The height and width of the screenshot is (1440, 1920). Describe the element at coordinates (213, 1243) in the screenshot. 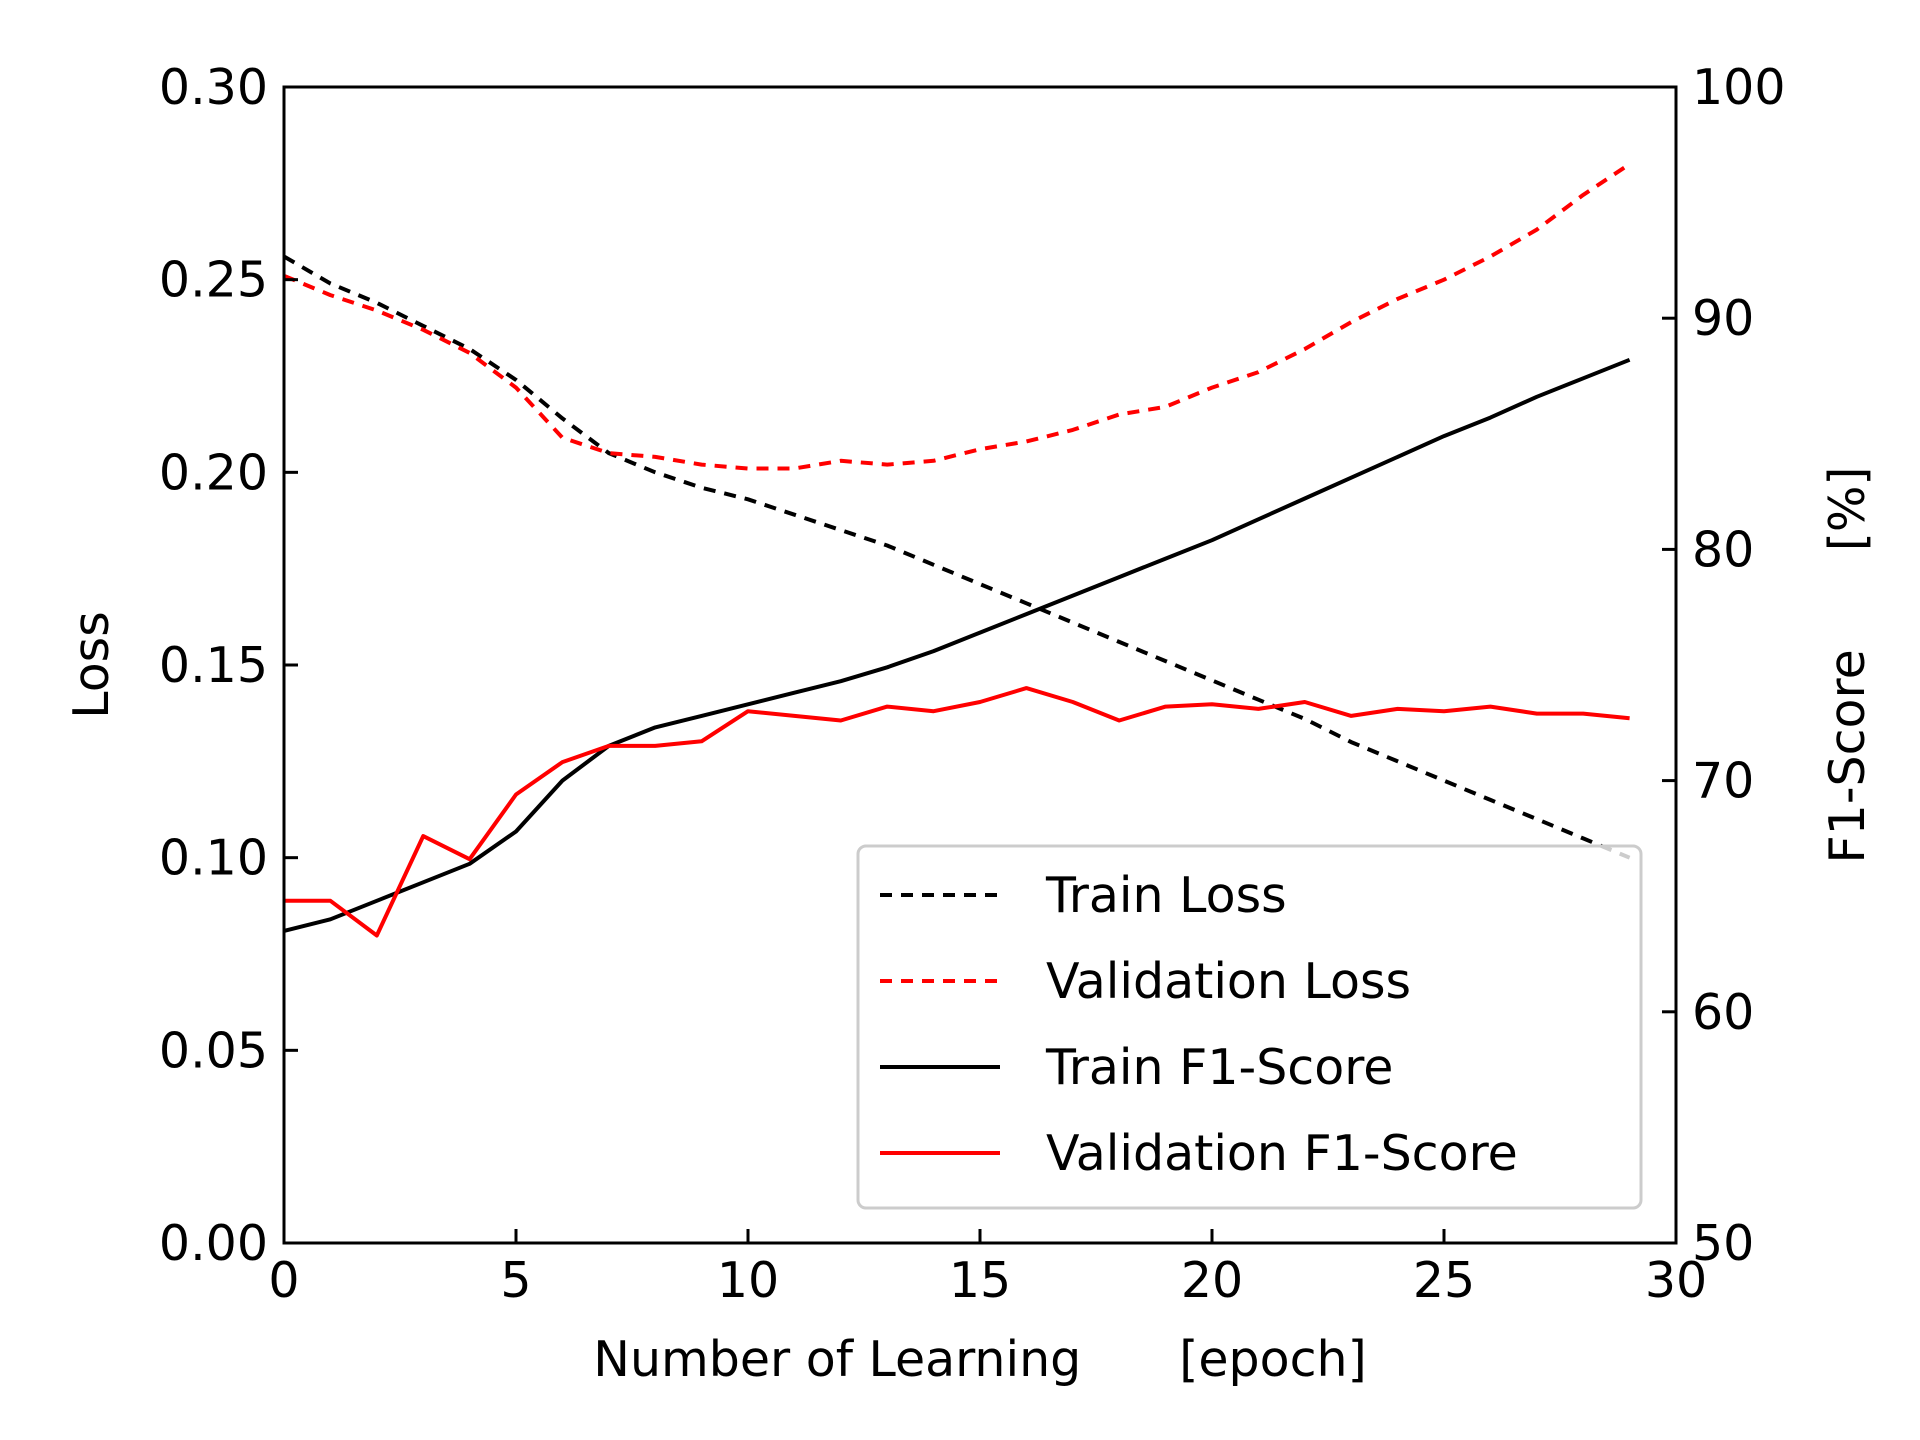

I see `y-left-tick-label: 0.00` at that location.